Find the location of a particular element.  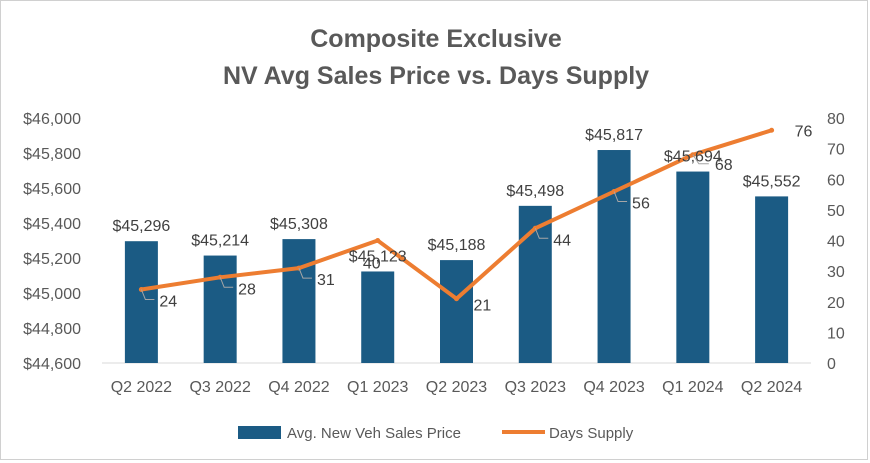

y-left-tick-label: $45,200 is located at coordinates (52, 259).